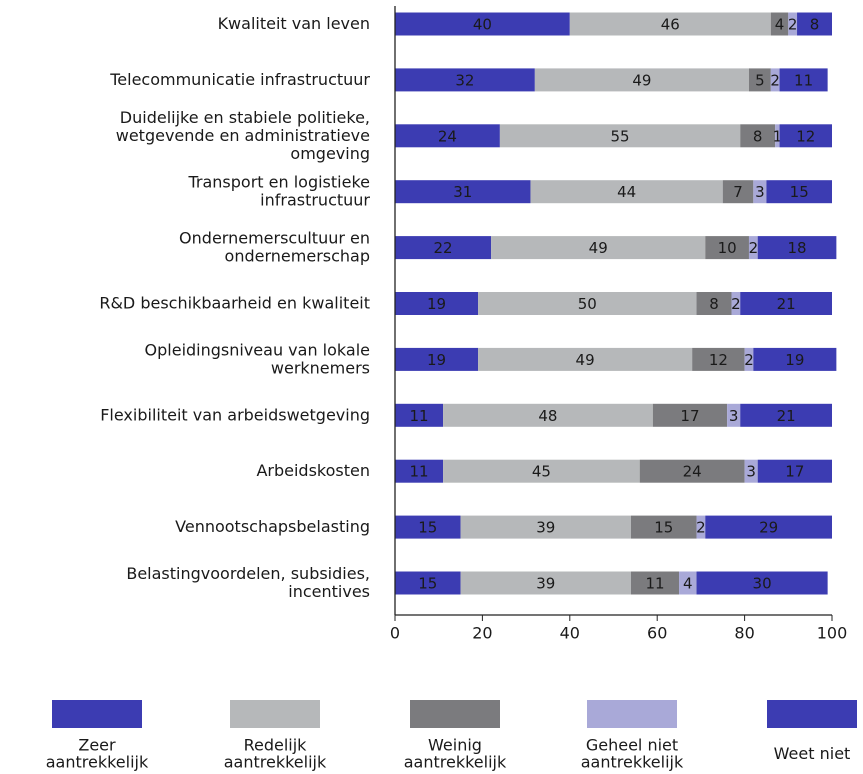 The image size is (863, 774). I want to click on category-label: R&D beschikbaarheid en kwaliteit, so click(234, 302).